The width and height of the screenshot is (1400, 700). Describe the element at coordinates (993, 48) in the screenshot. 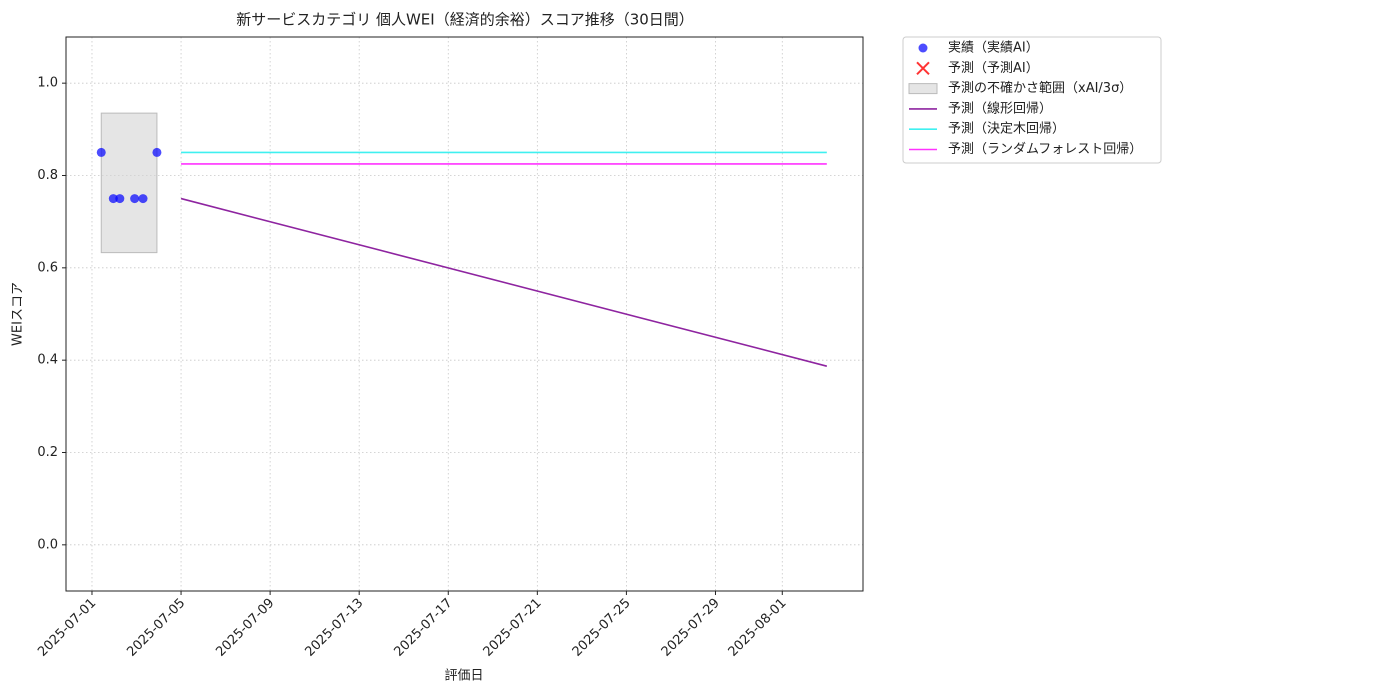

I see `legend-label: 実績（実績AI）` at that location.